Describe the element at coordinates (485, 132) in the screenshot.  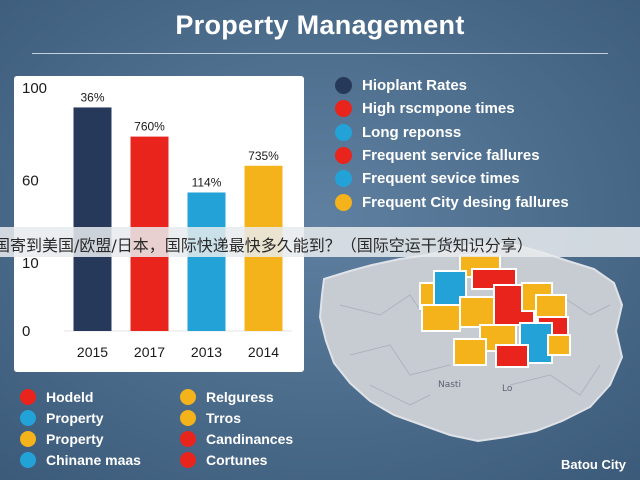
I see `legend-top-item: Long reponss` at that location.